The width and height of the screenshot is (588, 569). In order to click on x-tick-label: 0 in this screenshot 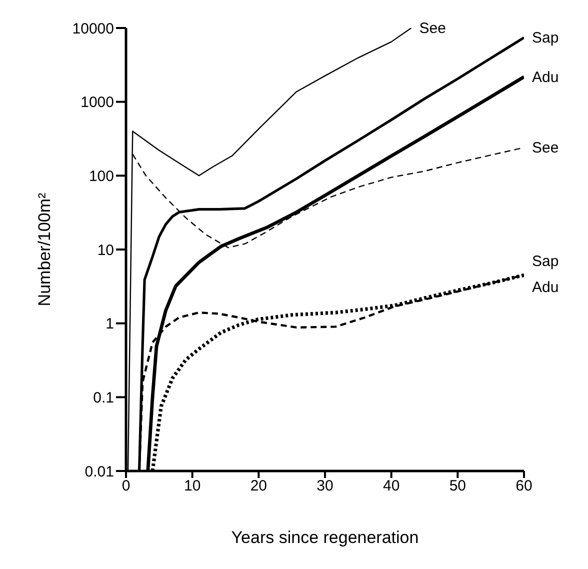, I will do `click(126, 486)`.